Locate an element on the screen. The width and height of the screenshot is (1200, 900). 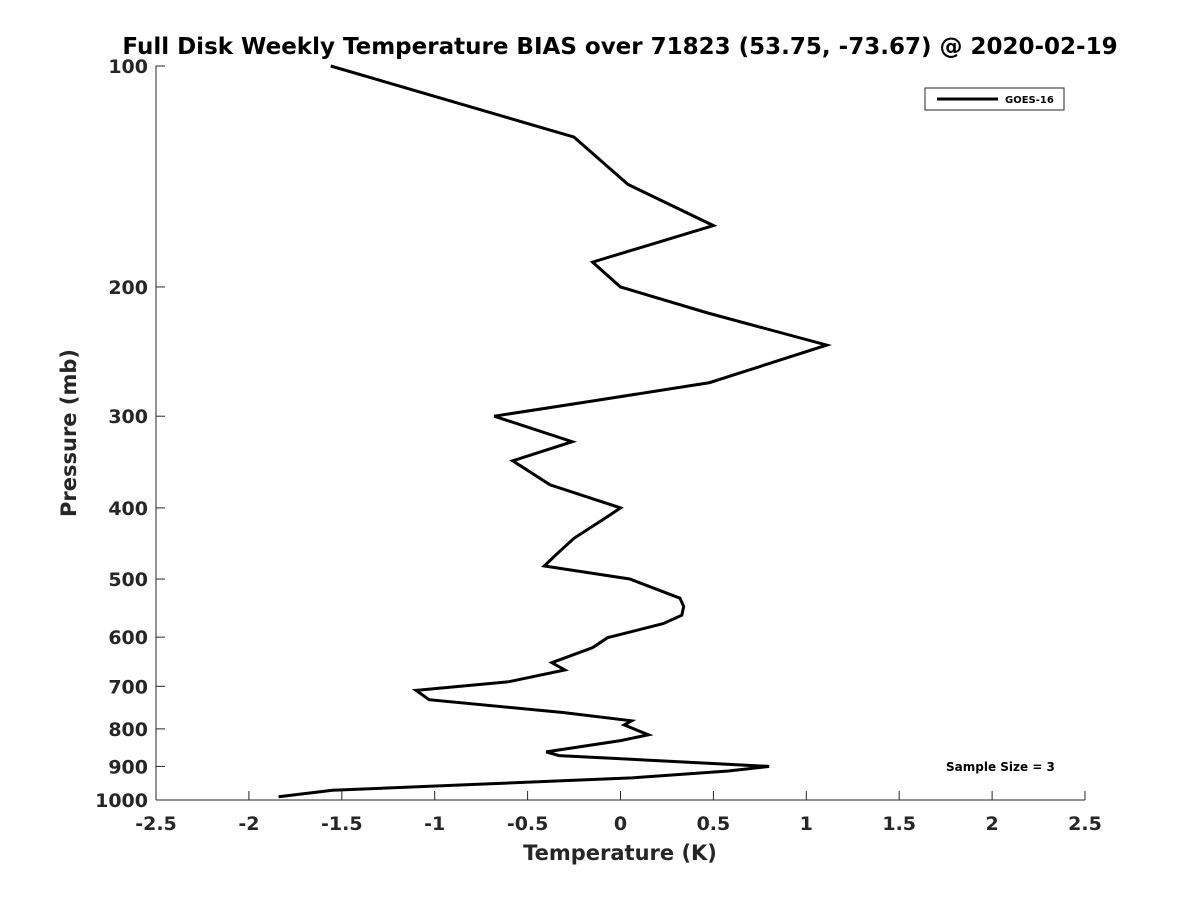
y-tick-label: 800 is located at coordinates (128, 730).